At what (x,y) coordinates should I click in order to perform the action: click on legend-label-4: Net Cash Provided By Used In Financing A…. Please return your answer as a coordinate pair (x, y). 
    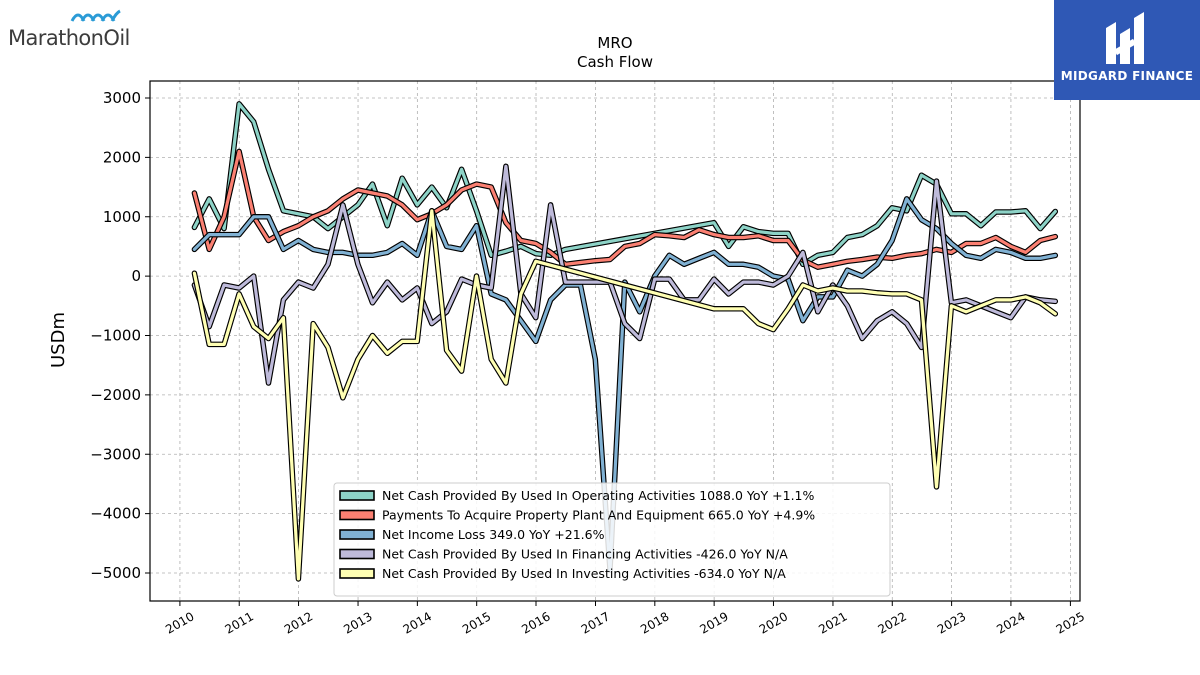
    Looking at the image, I should click on (585, 554).